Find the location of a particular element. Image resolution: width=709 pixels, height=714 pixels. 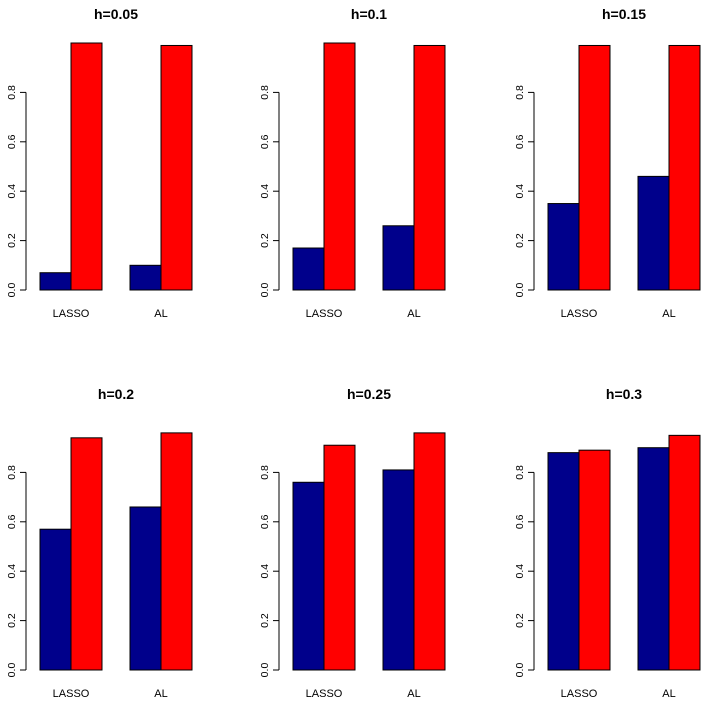

panel-1: h=0.05 0.0 0.2 0.4 0.6 0.8 LASSO AL is located at coordinates (99, 163).